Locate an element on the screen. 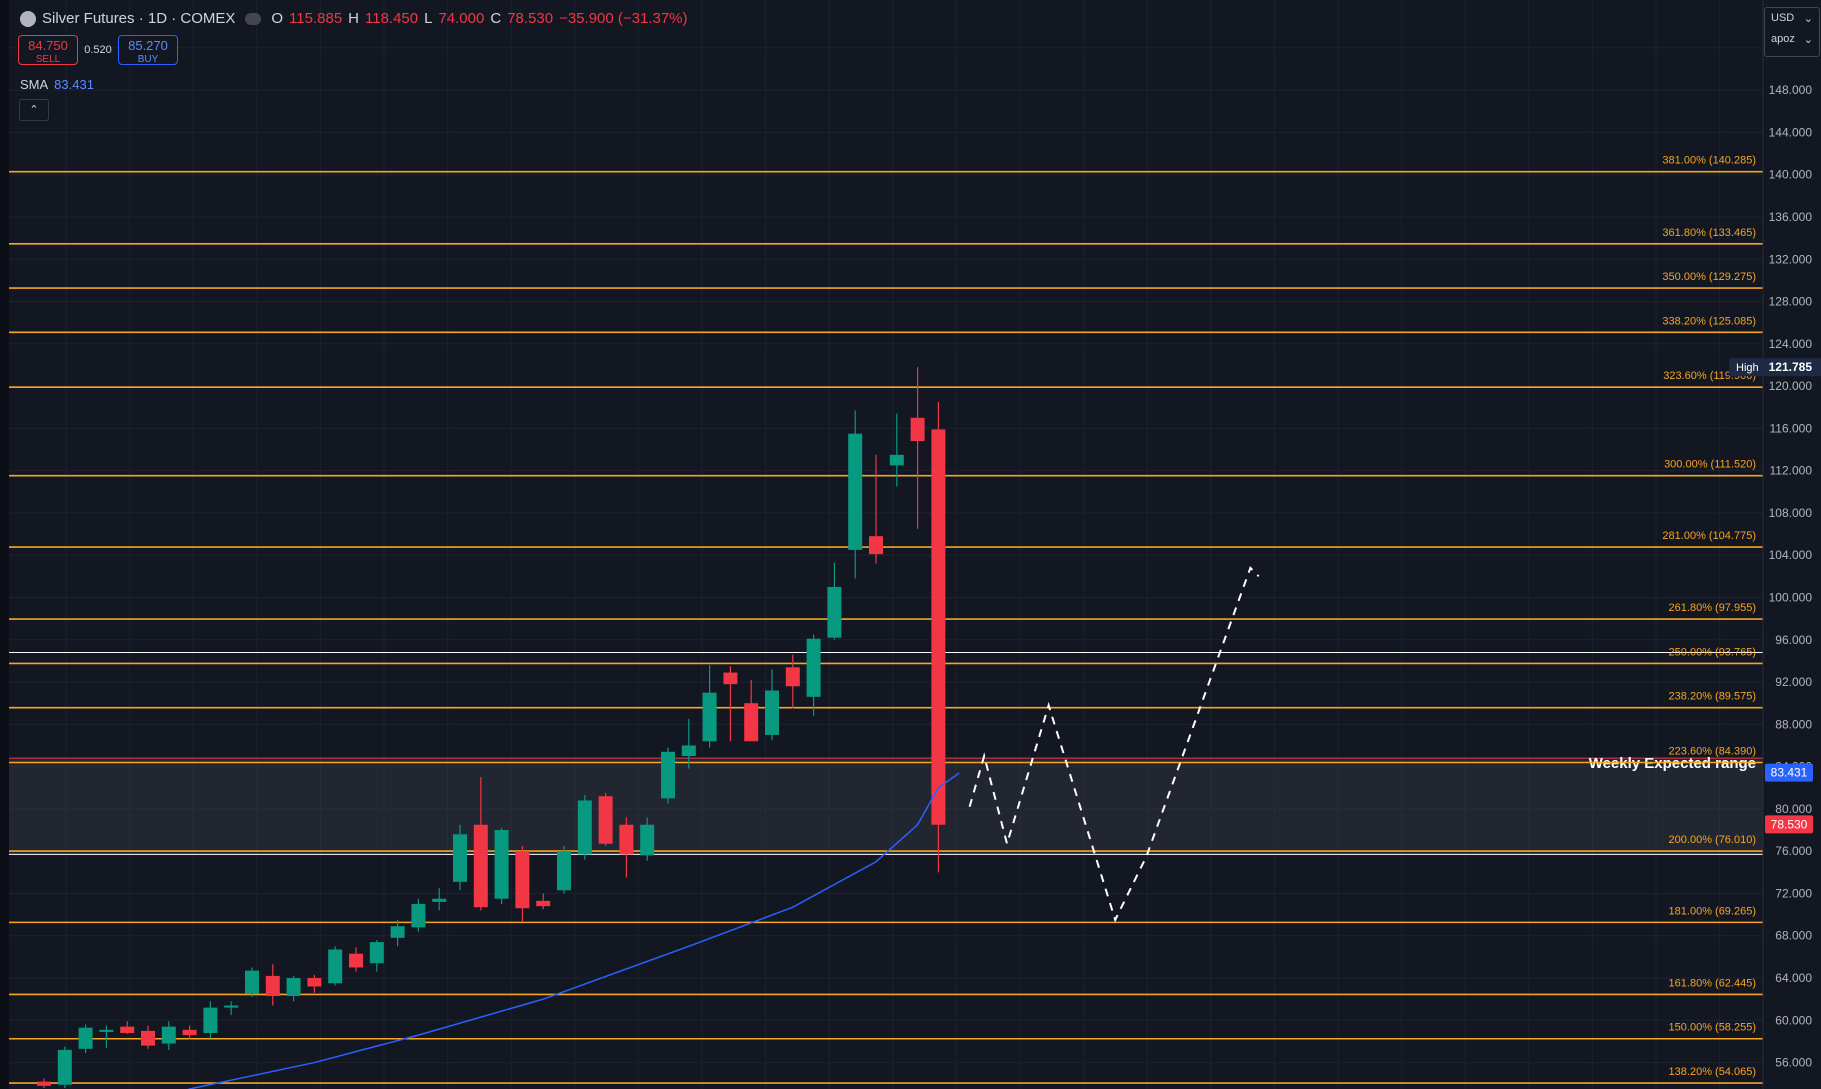  projection-path is located at coordinates (1114, 744).